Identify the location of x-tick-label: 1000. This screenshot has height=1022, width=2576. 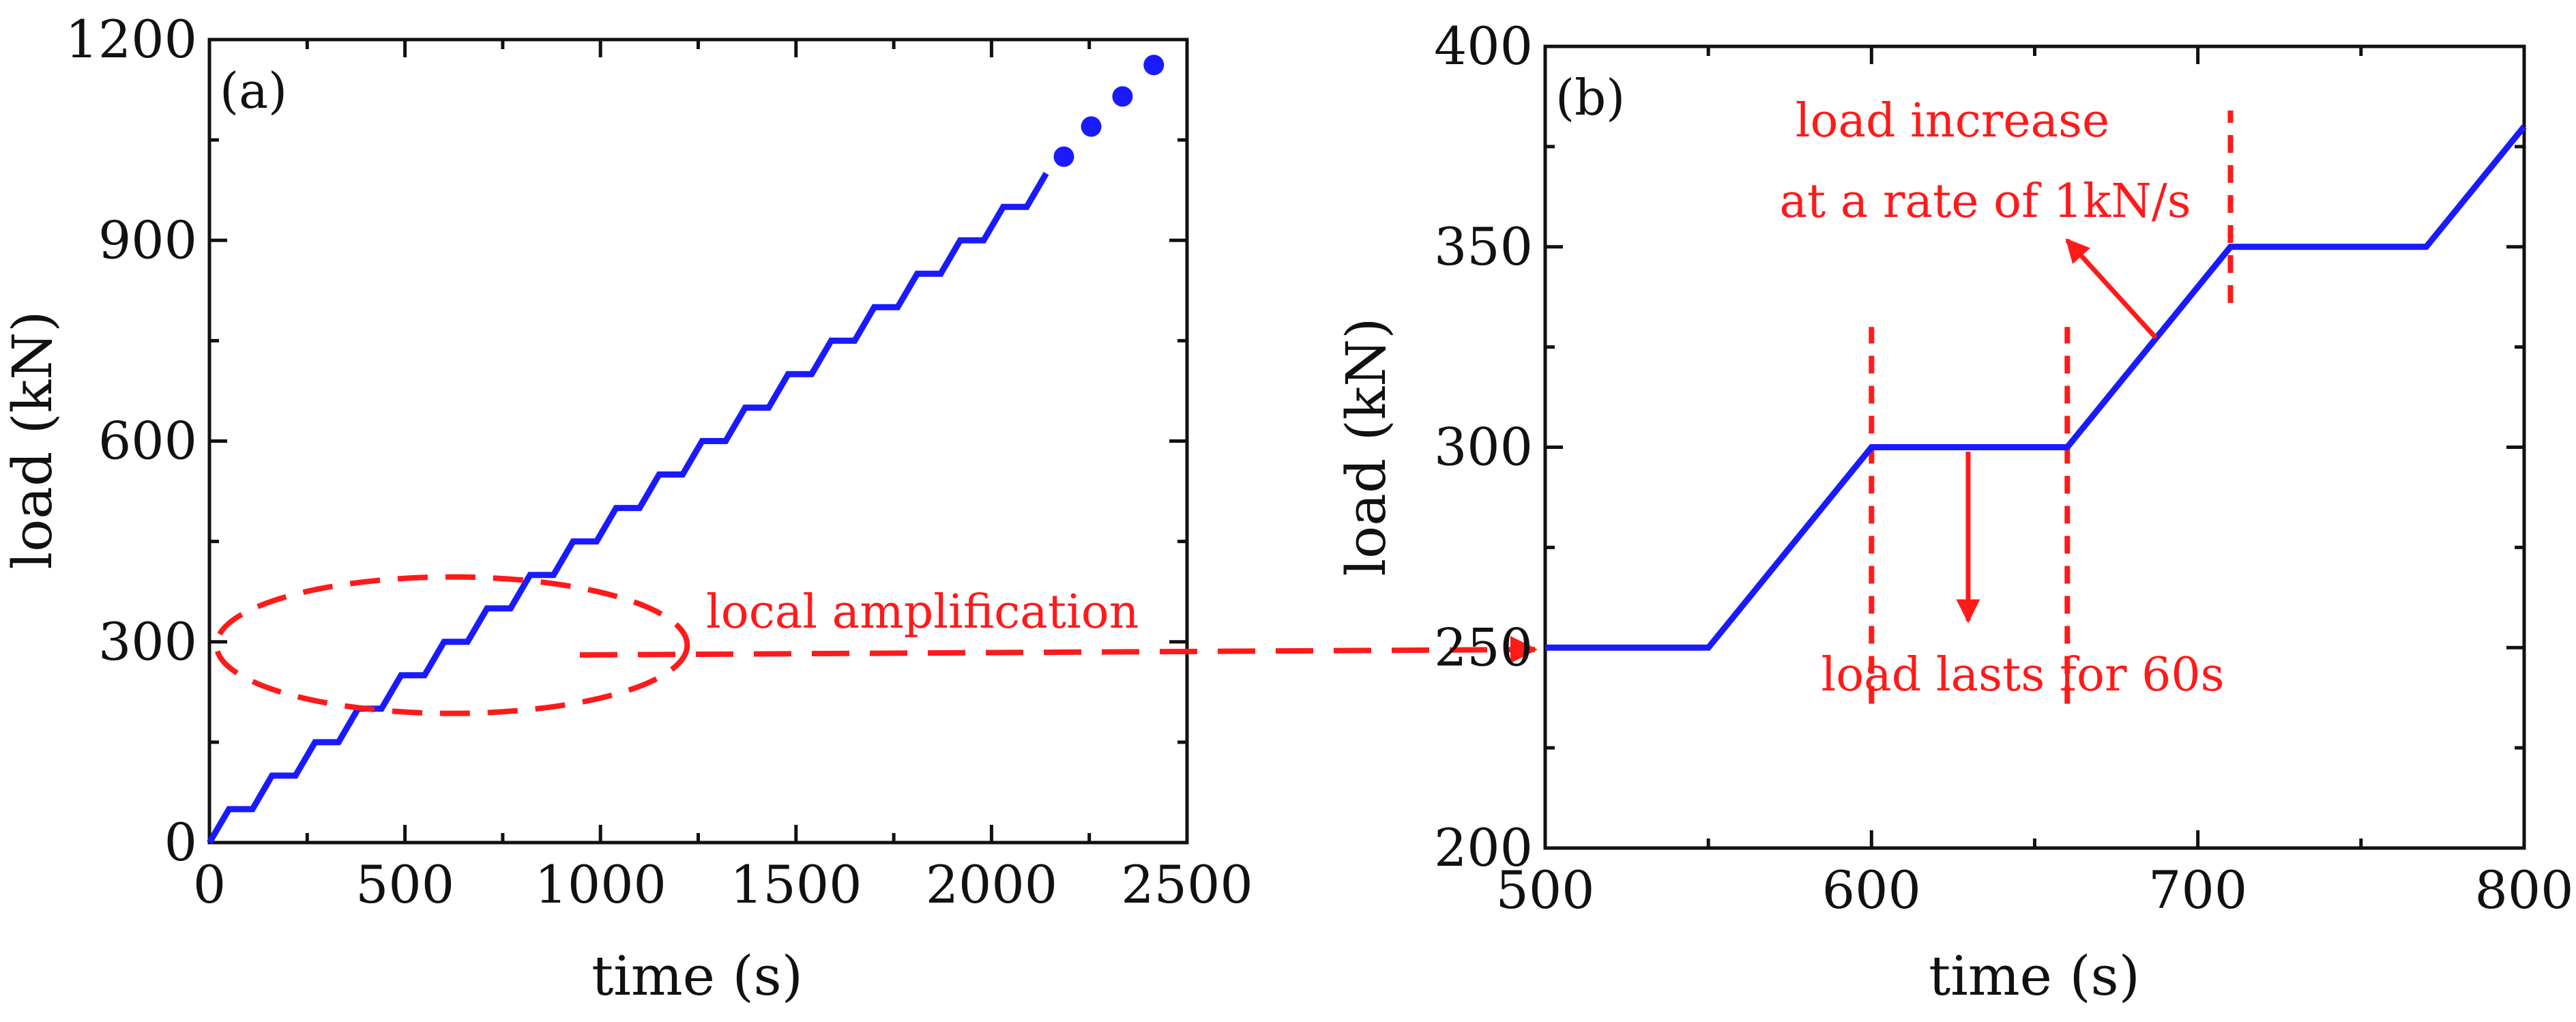
(600, 884).